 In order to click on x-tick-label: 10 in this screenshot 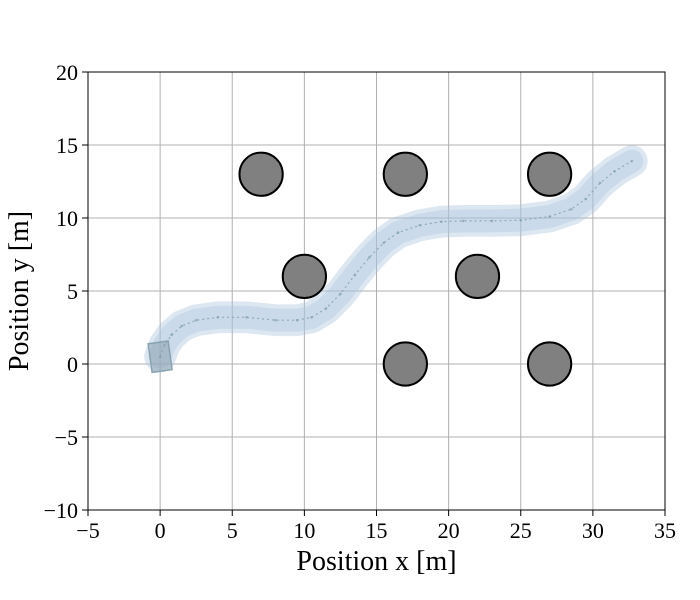, I will do `click(304, 530)`.